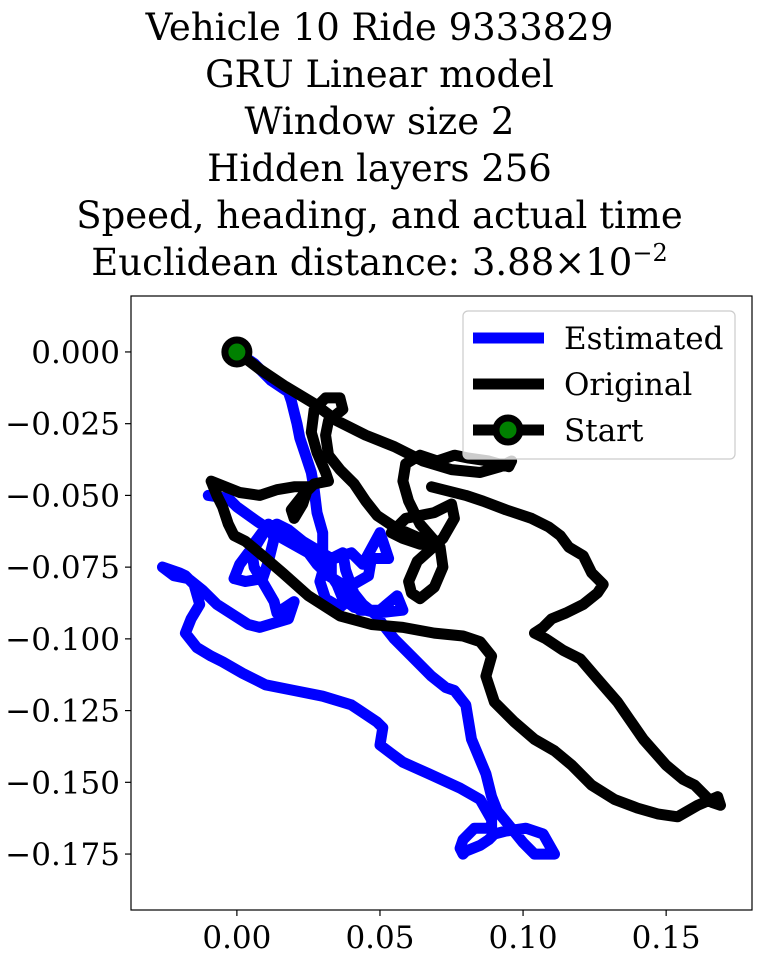 The image size is (759, 958). What do you see at coordinates (237, 352) in the screenshot?
I see `start-marker` at bounding box center [237, 352].